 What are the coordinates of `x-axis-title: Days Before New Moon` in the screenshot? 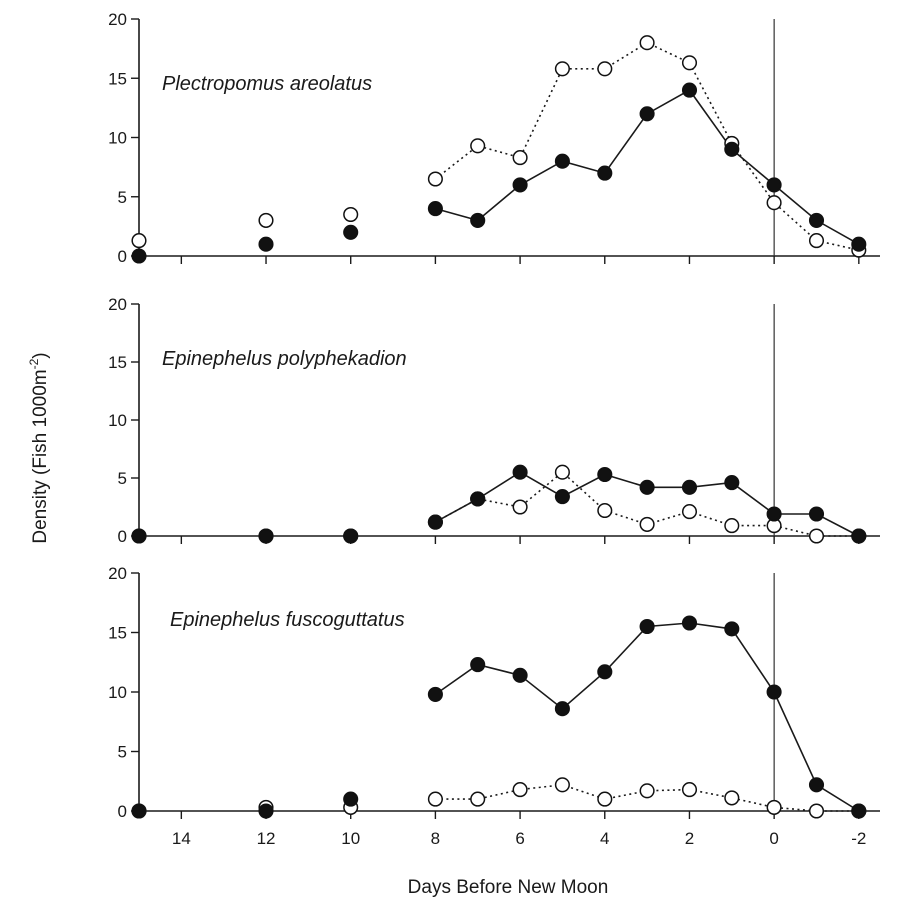 It's located at (508, 887).